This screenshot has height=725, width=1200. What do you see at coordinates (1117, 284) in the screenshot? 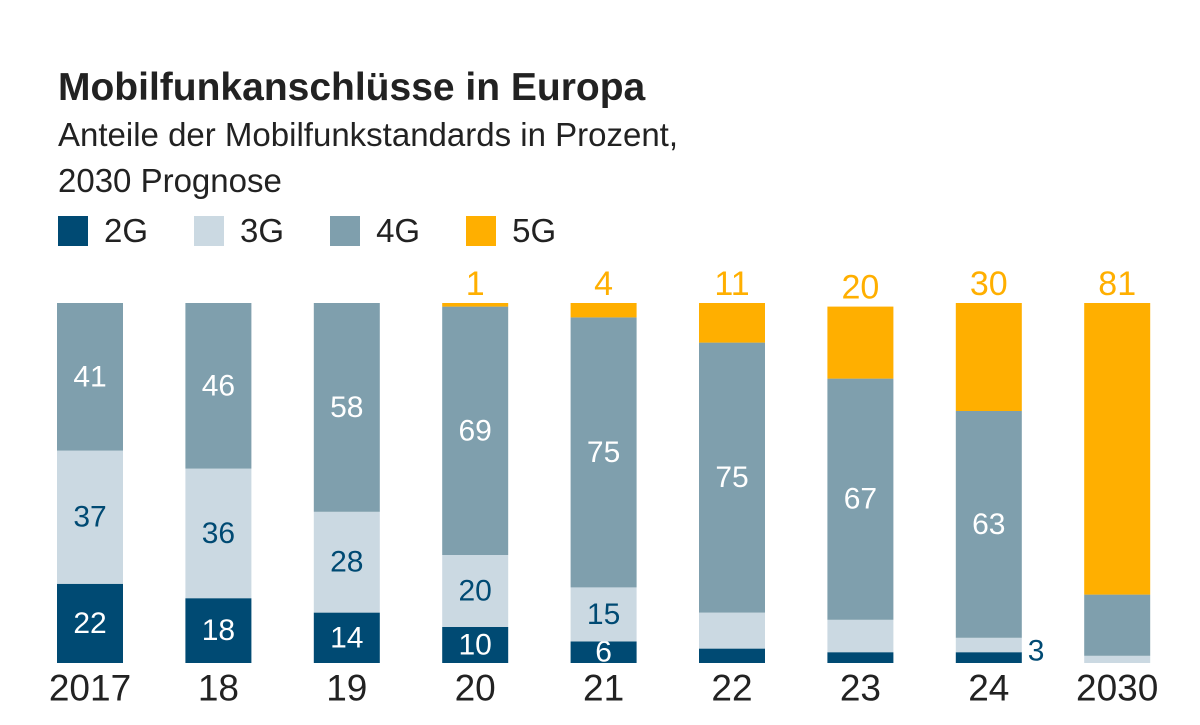
I see `data-label-5g-2030: 81` at bounding box center [1117, 284].